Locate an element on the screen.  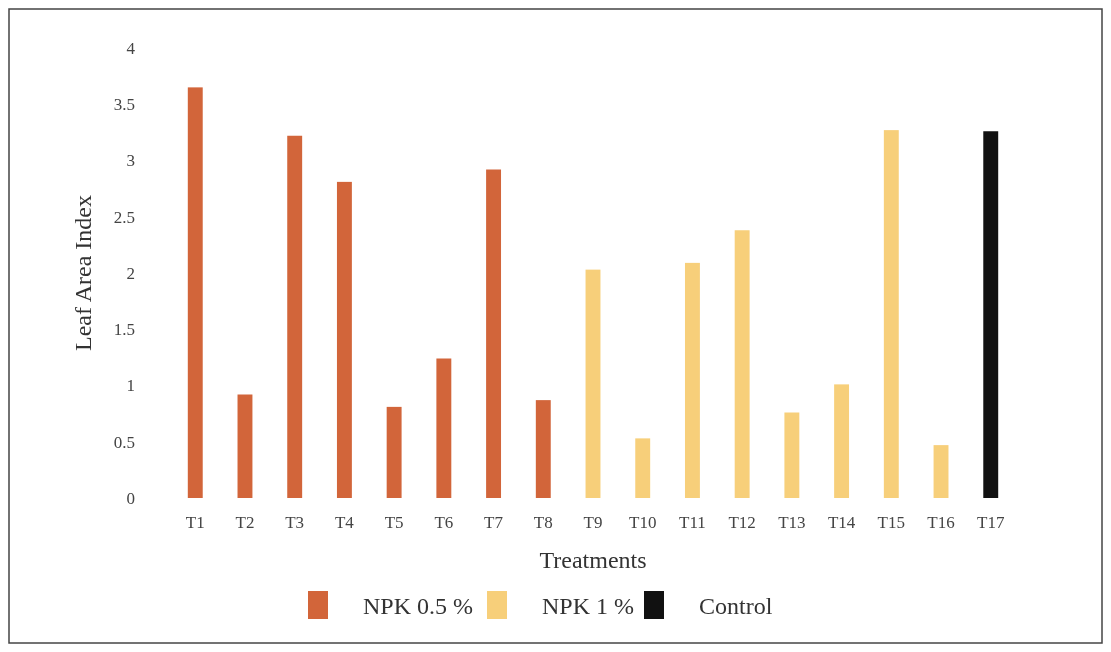
x-tick-label: T4 is located at coordinates (344, 522).